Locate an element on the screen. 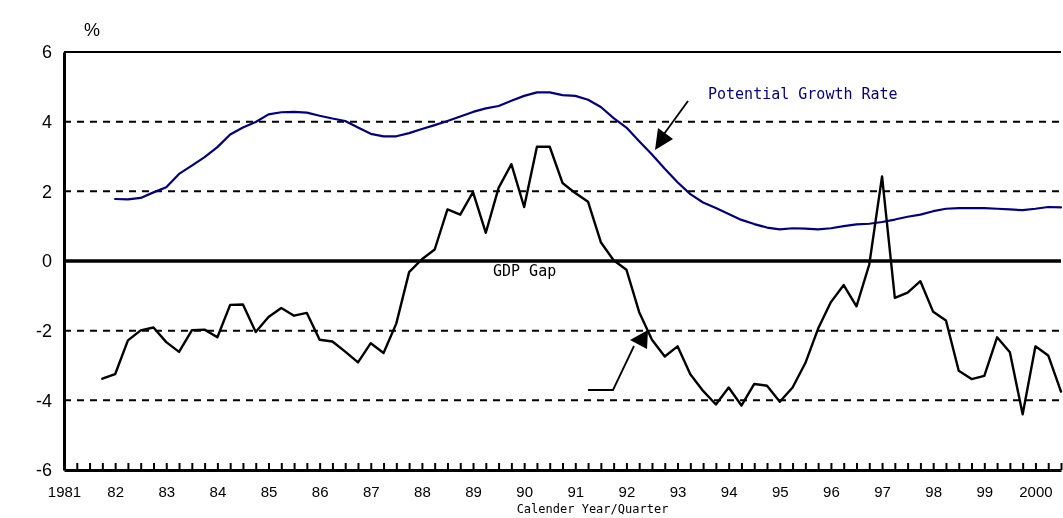 The height and width of the screenshot is (518, 1063). x-tick-label: 98 is located at coordinates (934, 491).